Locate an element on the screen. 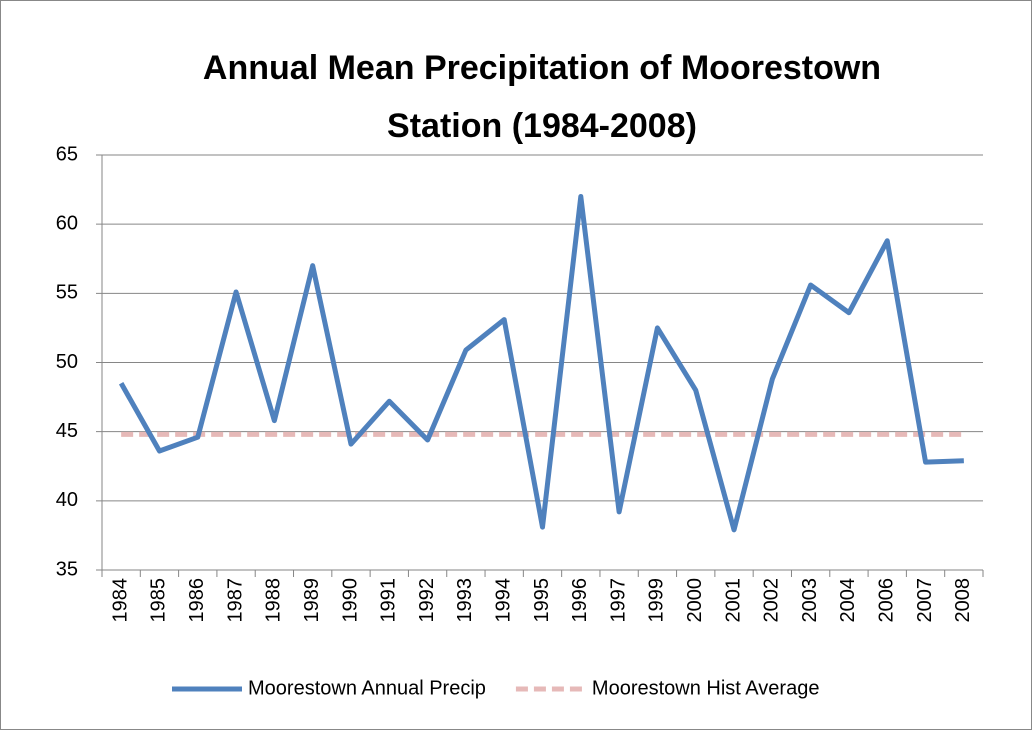 This screenshot has height=730, width=1032. x-tick-label: 1993 is located at coordinates (465, 600).